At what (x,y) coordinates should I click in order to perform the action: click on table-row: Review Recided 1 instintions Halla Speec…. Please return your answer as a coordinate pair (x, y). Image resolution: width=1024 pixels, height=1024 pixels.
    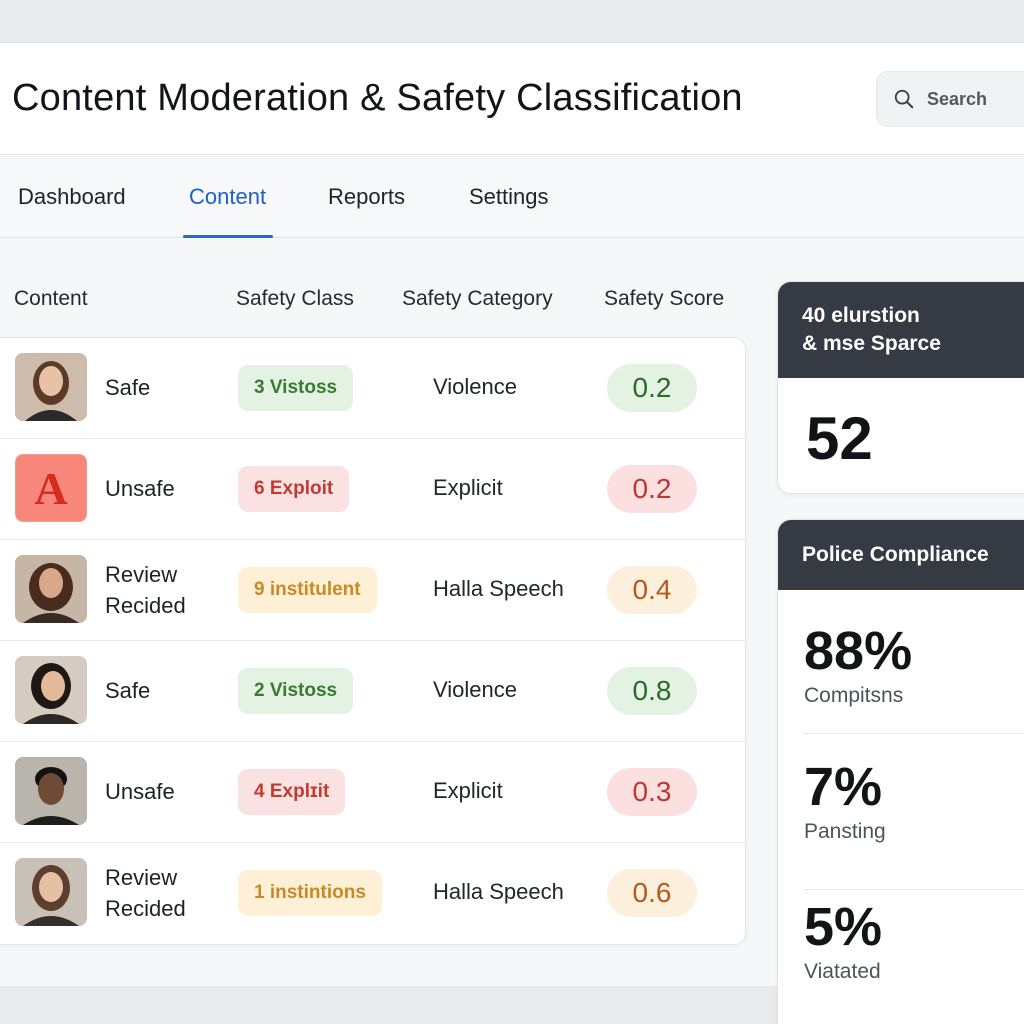
    Looking at the image, I should click on (372, 893).